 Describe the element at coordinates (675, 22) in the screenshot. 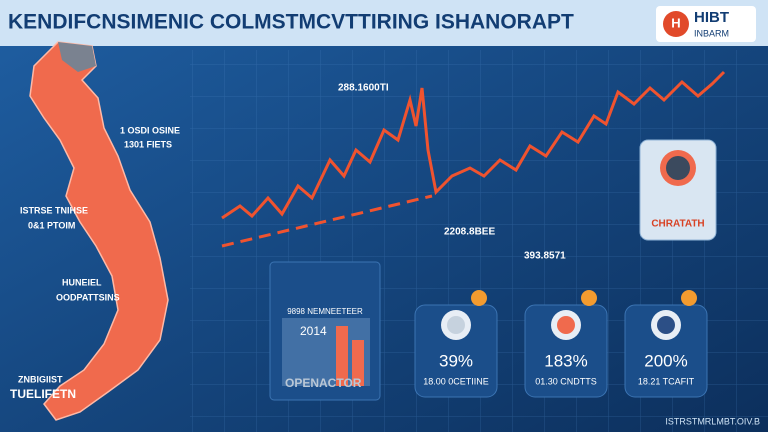

I see `svg-text: H` at that location.